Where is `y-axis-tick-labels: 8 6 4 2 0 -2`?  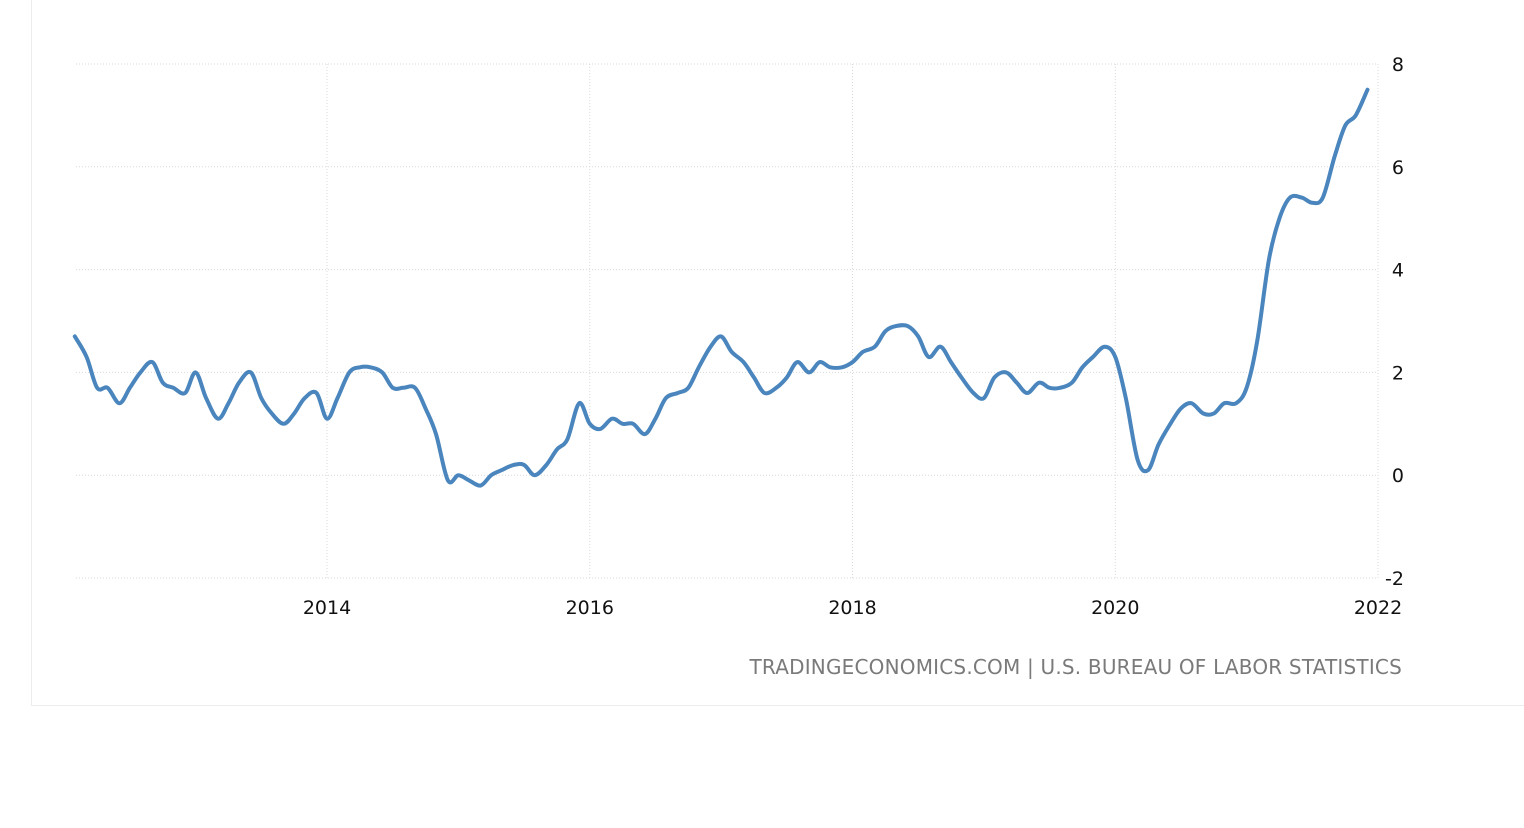 y-axis-tick-labels: 8 6 4 2 0 -2 is located at coordinates (1394, 322).